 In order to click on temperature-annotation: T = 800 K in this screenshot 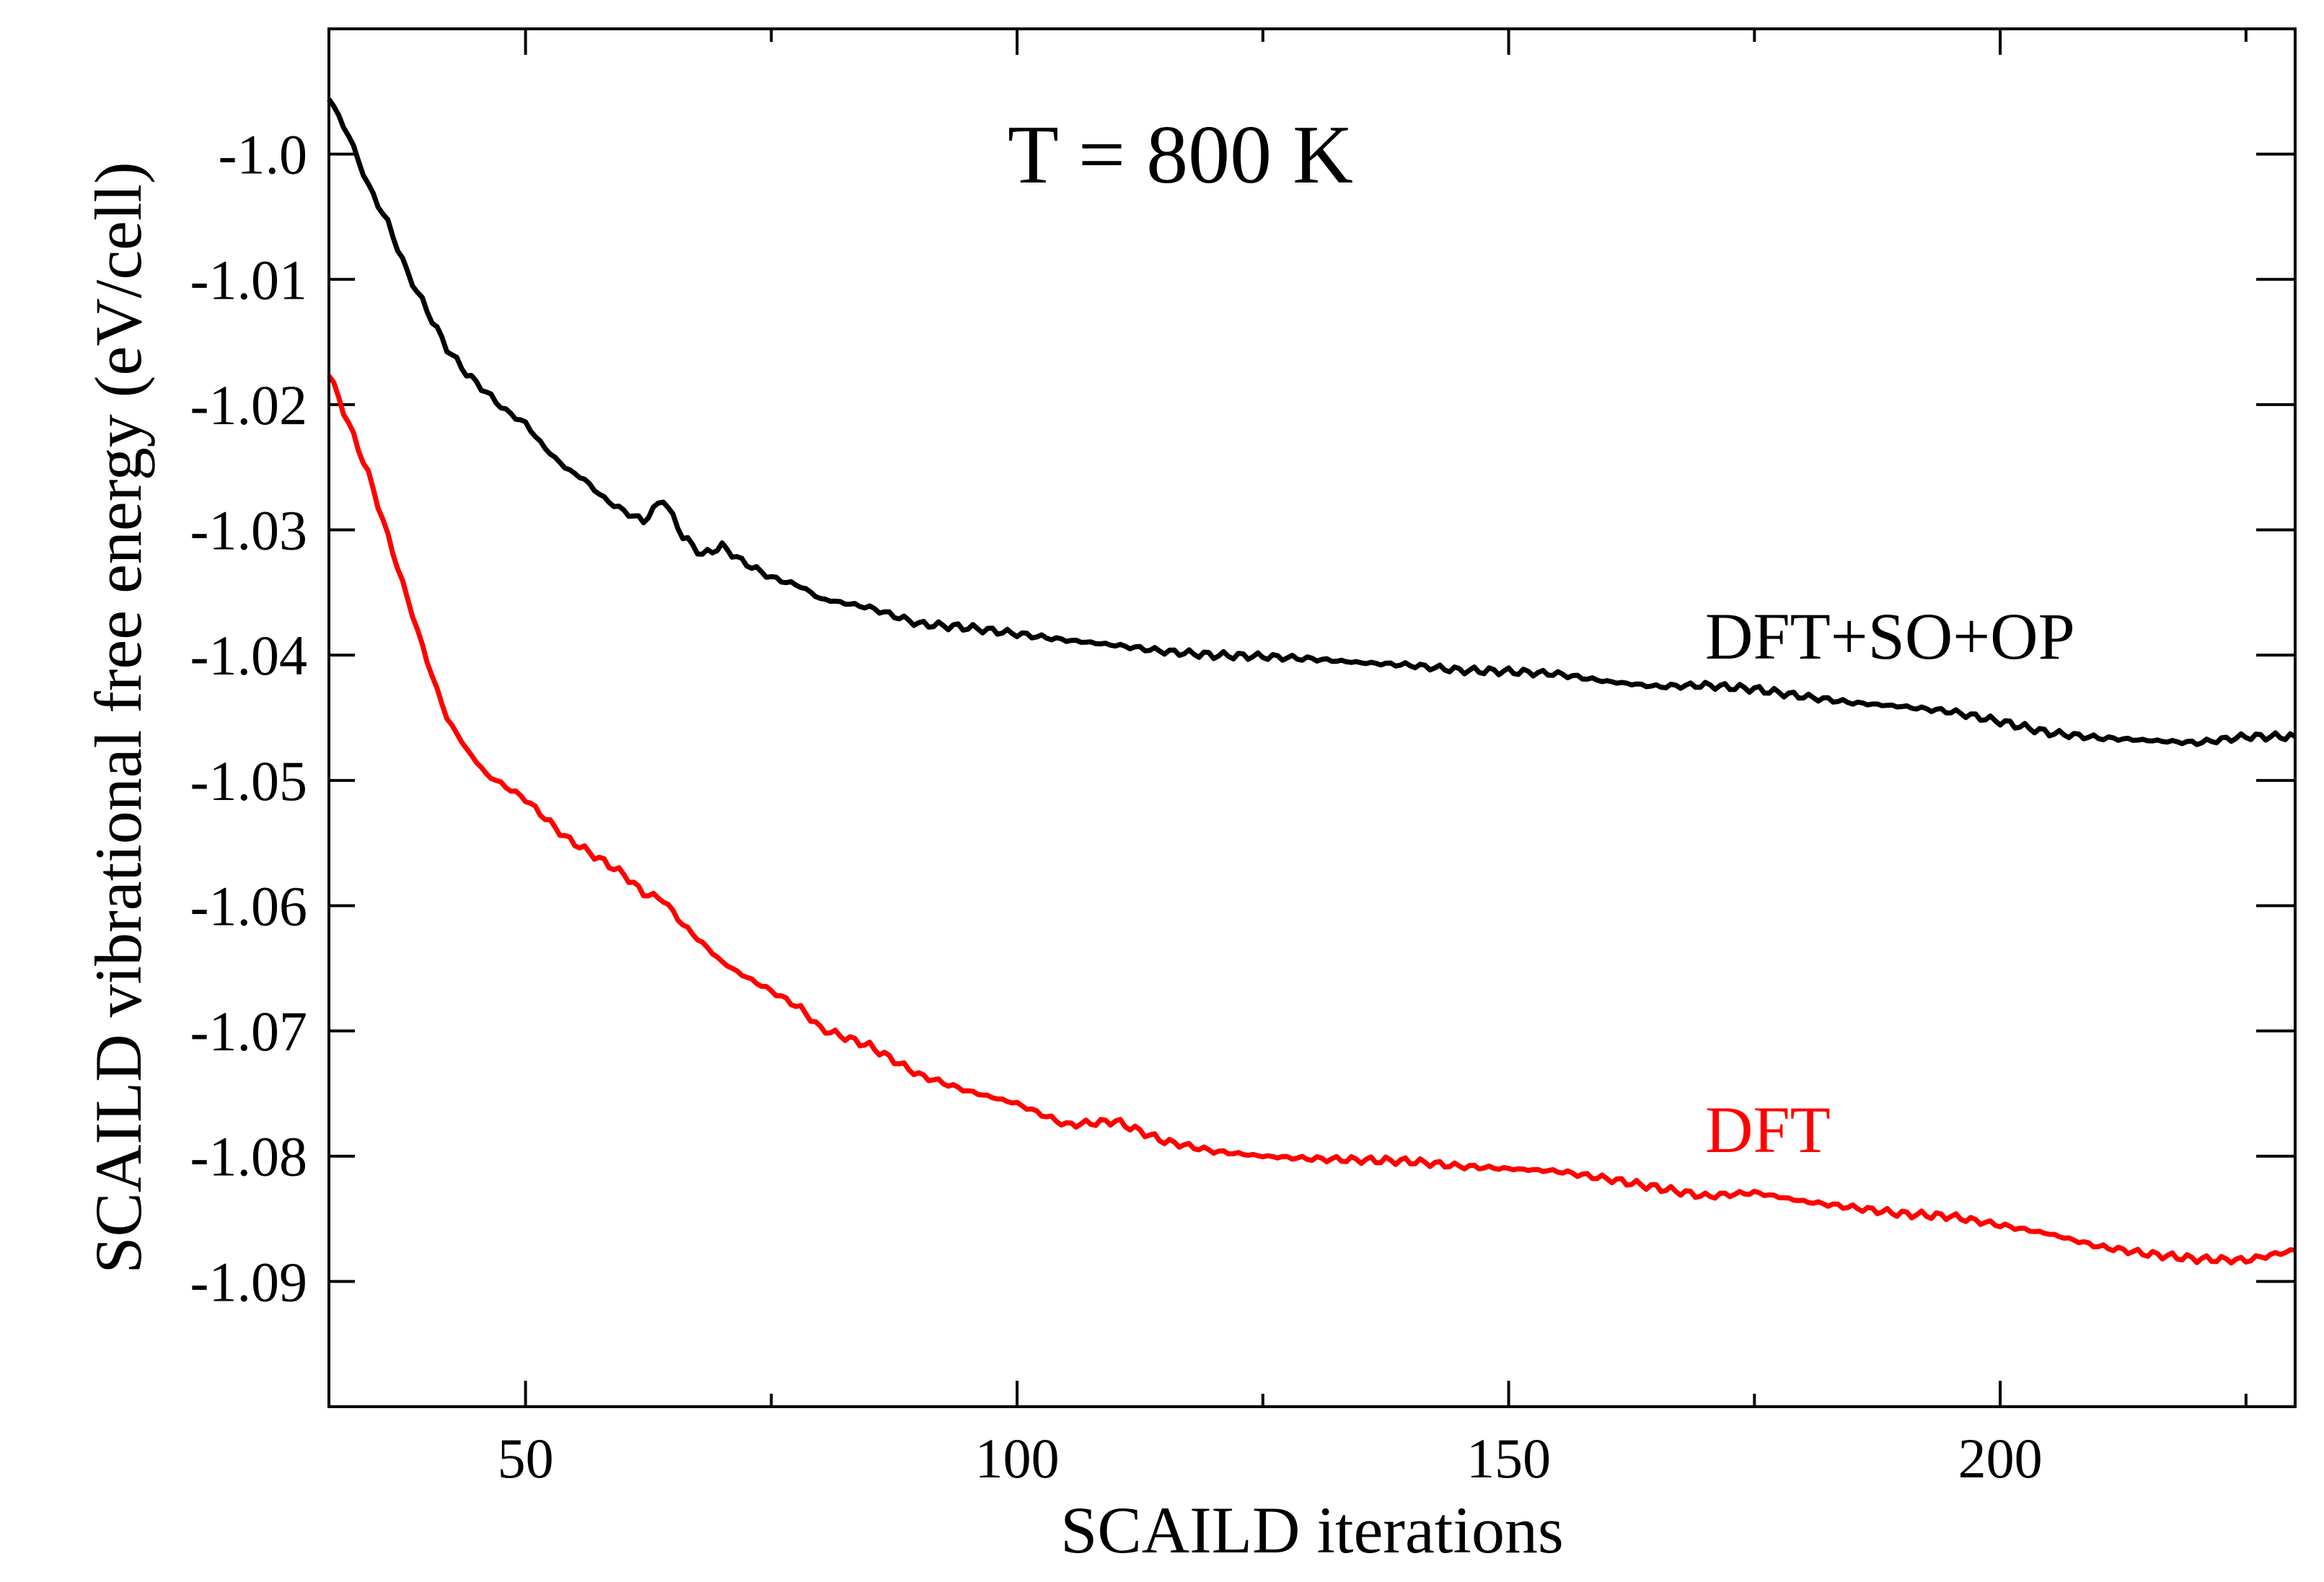, I will do `click(1180, 155)`.